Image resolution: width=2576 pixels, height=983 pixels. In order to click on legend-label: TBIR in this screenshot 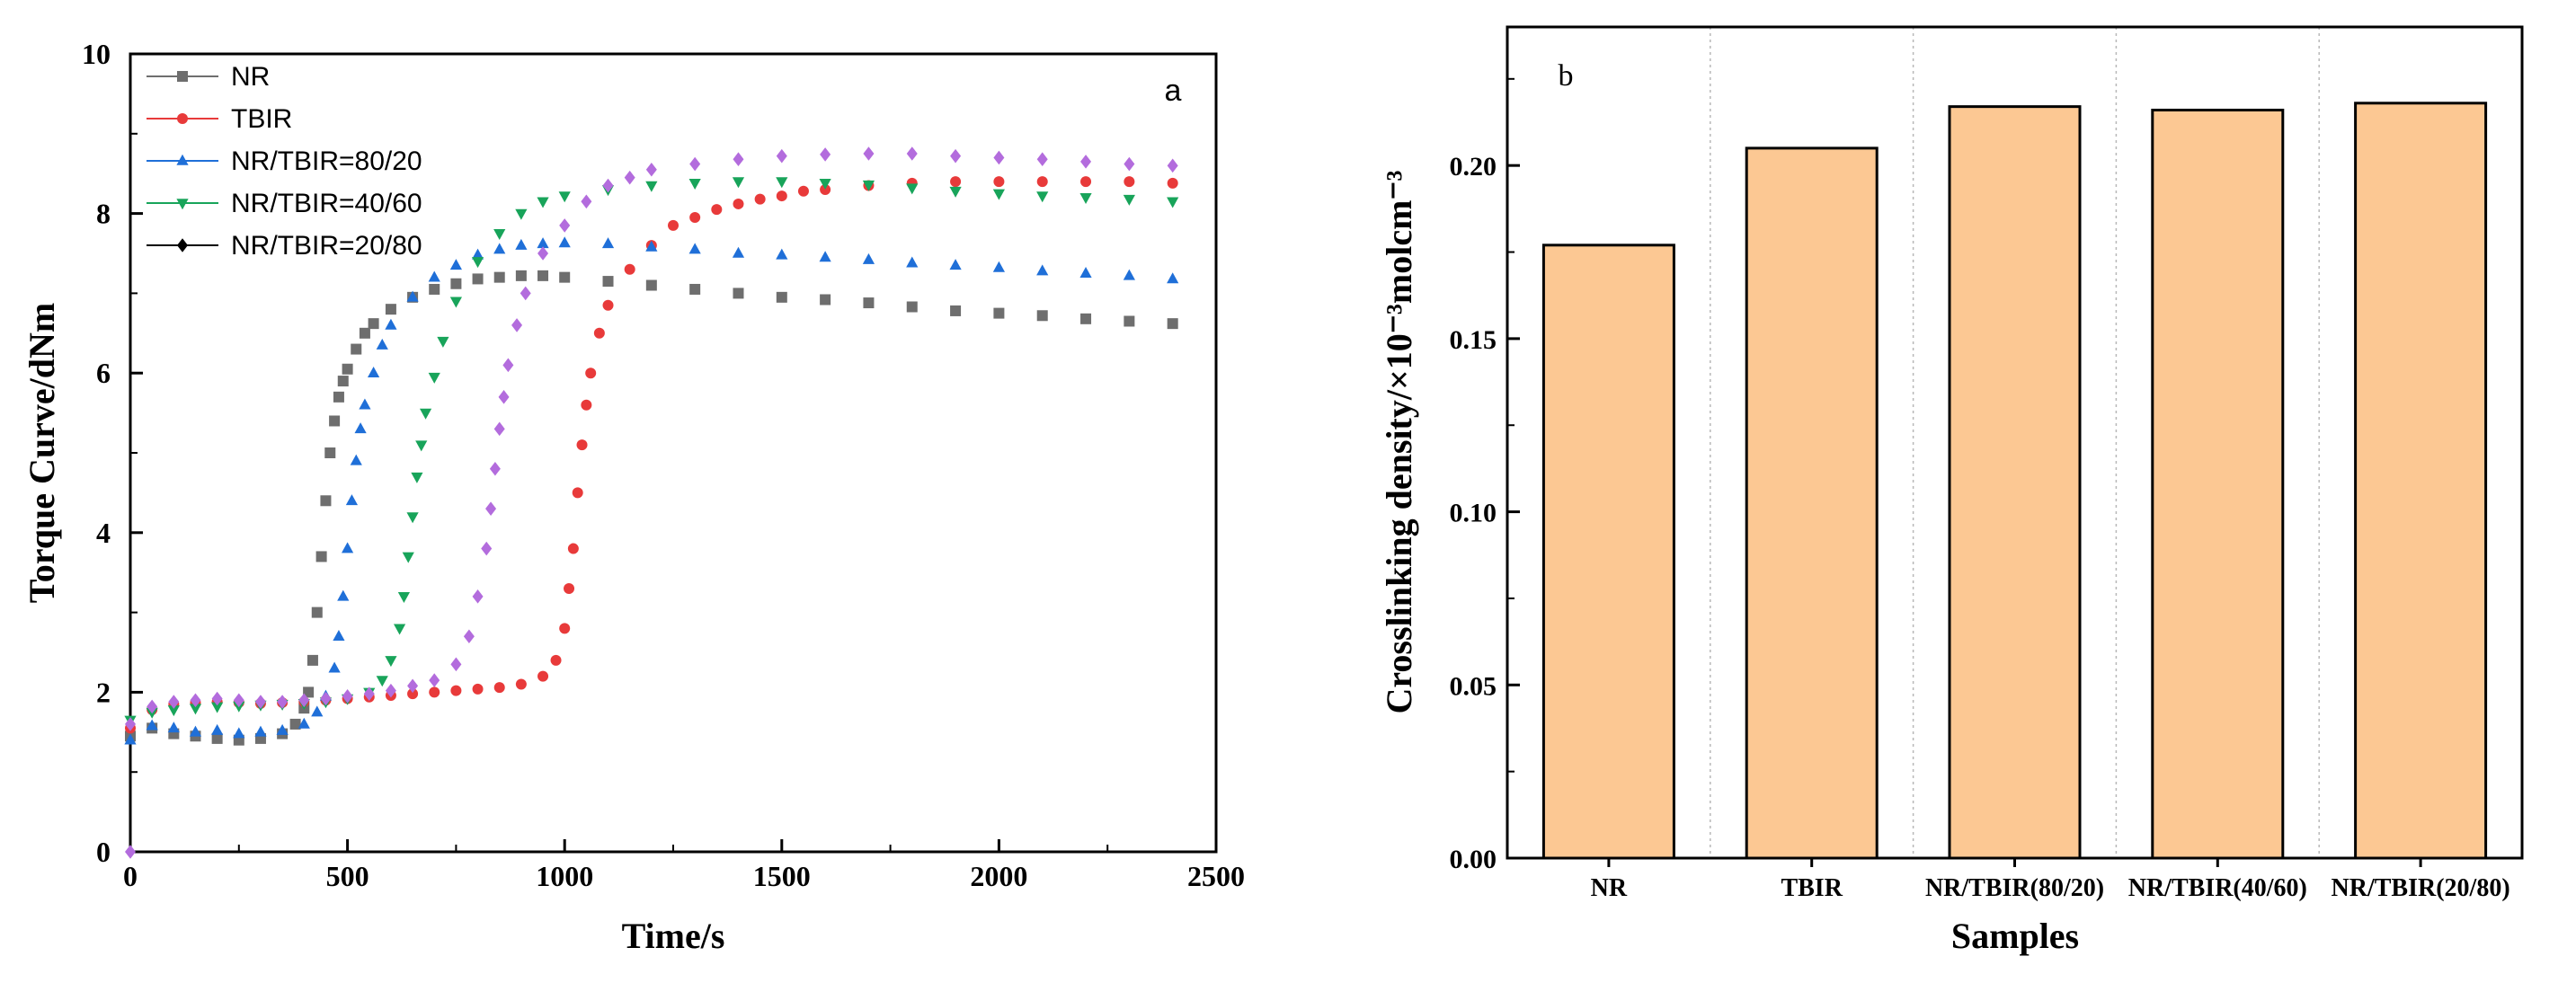, I will do `click(261, 119)`.